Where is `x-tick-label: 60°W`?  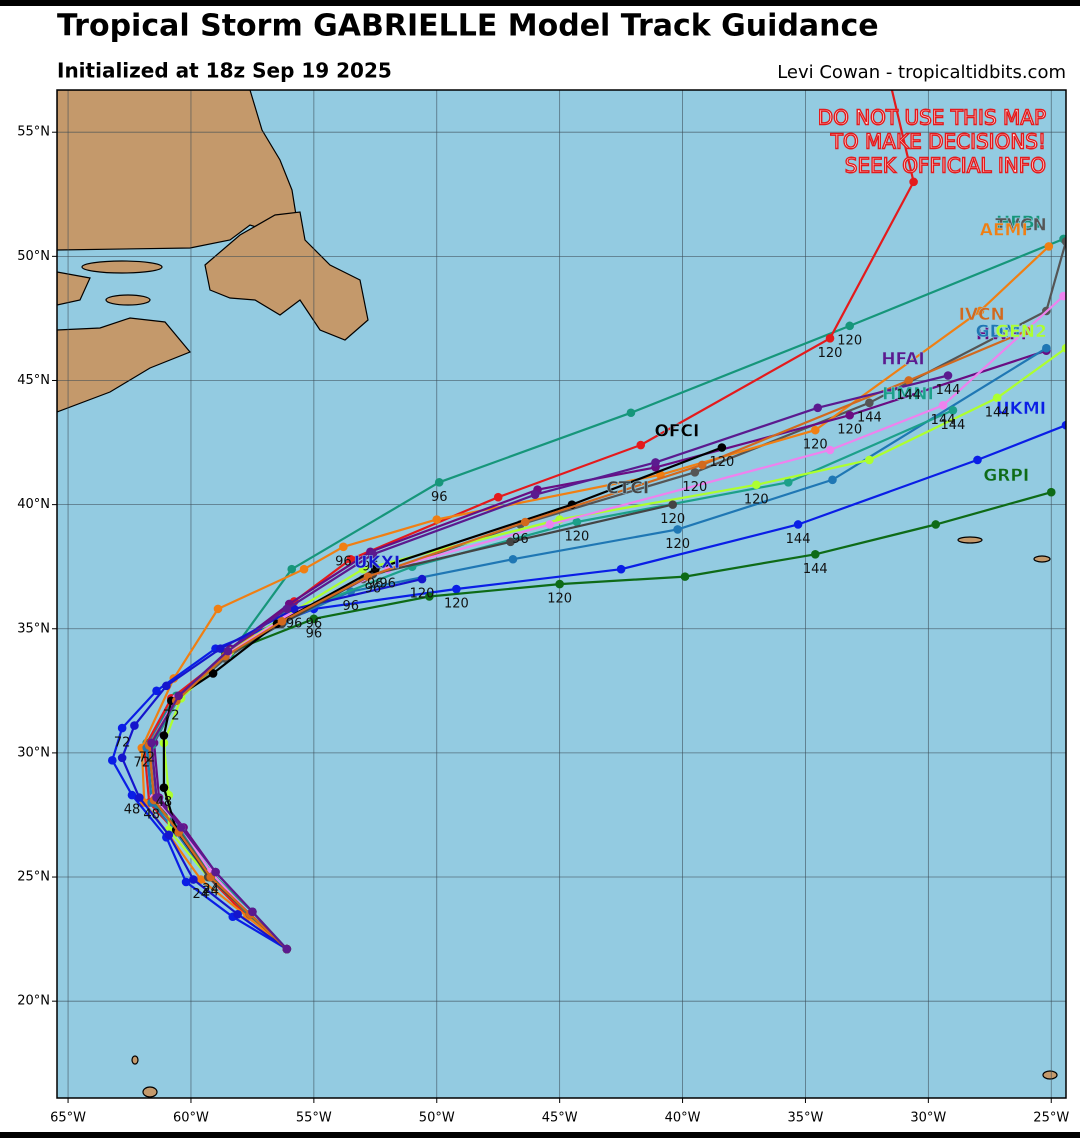 x-tick-label: 60°W is located at coordinates (191, 1118).